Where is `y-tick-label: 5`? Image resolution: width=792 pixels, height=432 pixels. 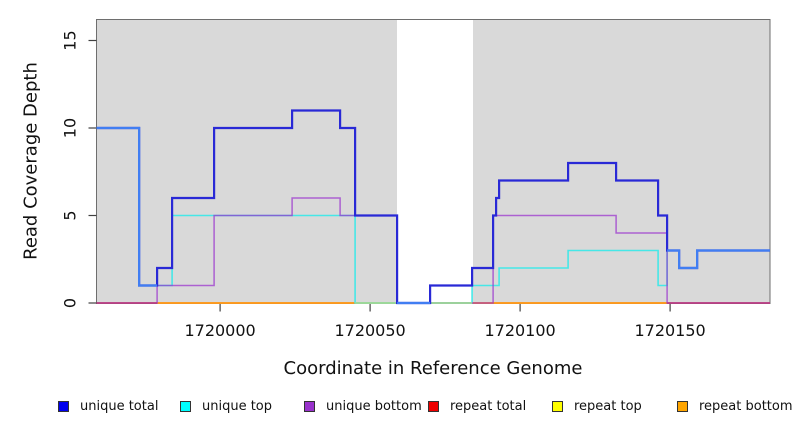
y-tick-label: 5 is located at coordinates (70, 215).